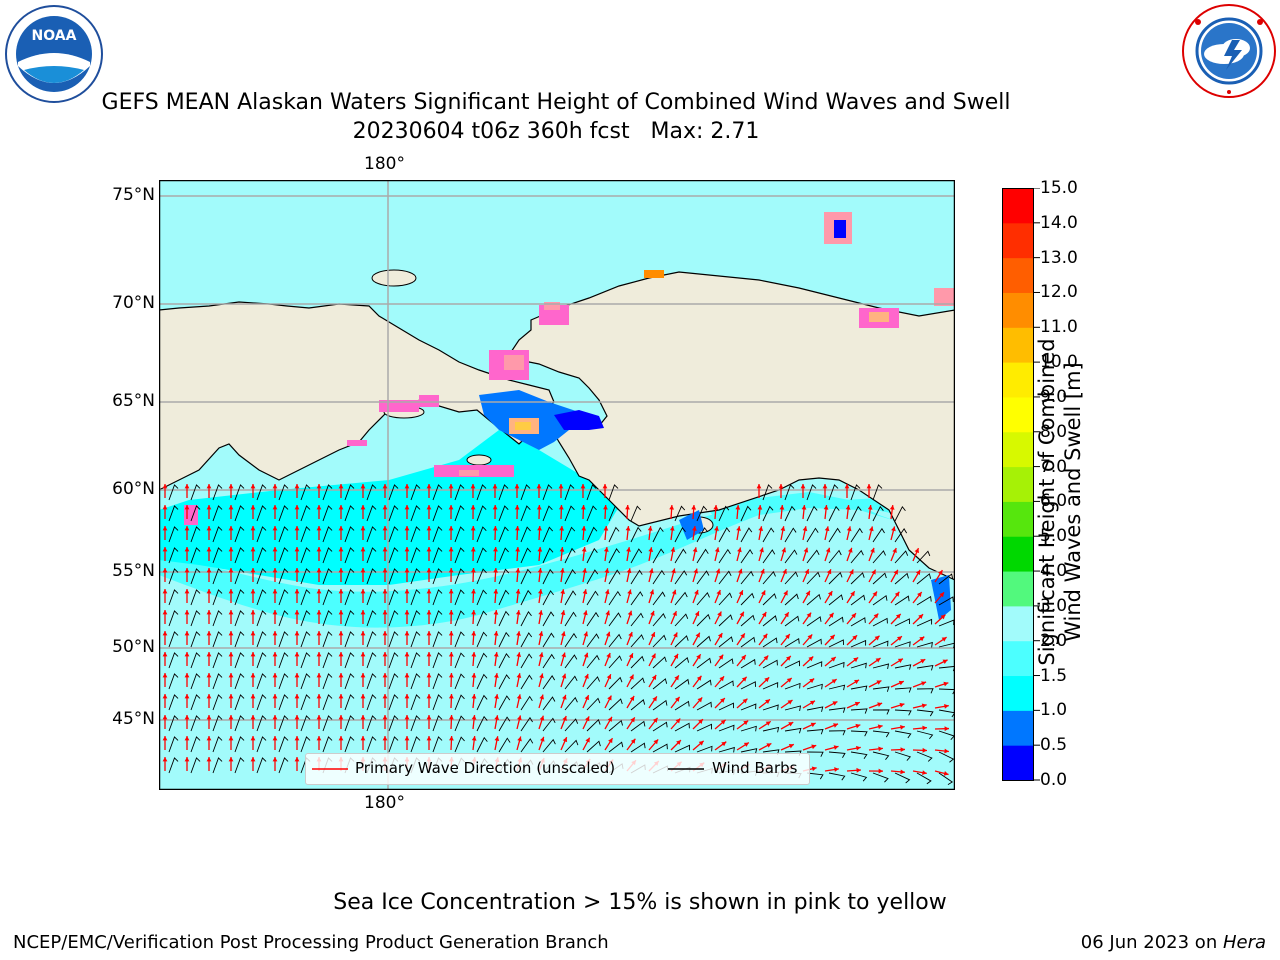 Image resolution: width=1280 pixels, height=960 pixels. Describe the element at coordinates (1244, 942) in the screenshot. I see `host-name: Hera` at that location.